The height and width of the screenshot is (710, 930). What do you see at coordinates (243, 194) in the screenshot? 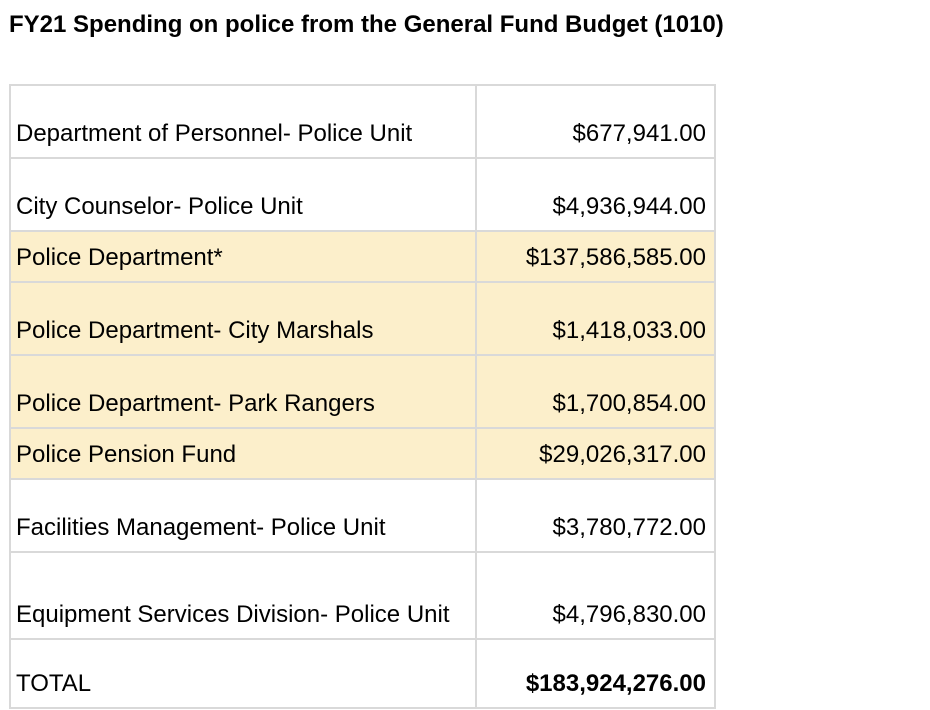
I see `row-label: City Counselor- Police Unit` at bounding box center [243, 194].